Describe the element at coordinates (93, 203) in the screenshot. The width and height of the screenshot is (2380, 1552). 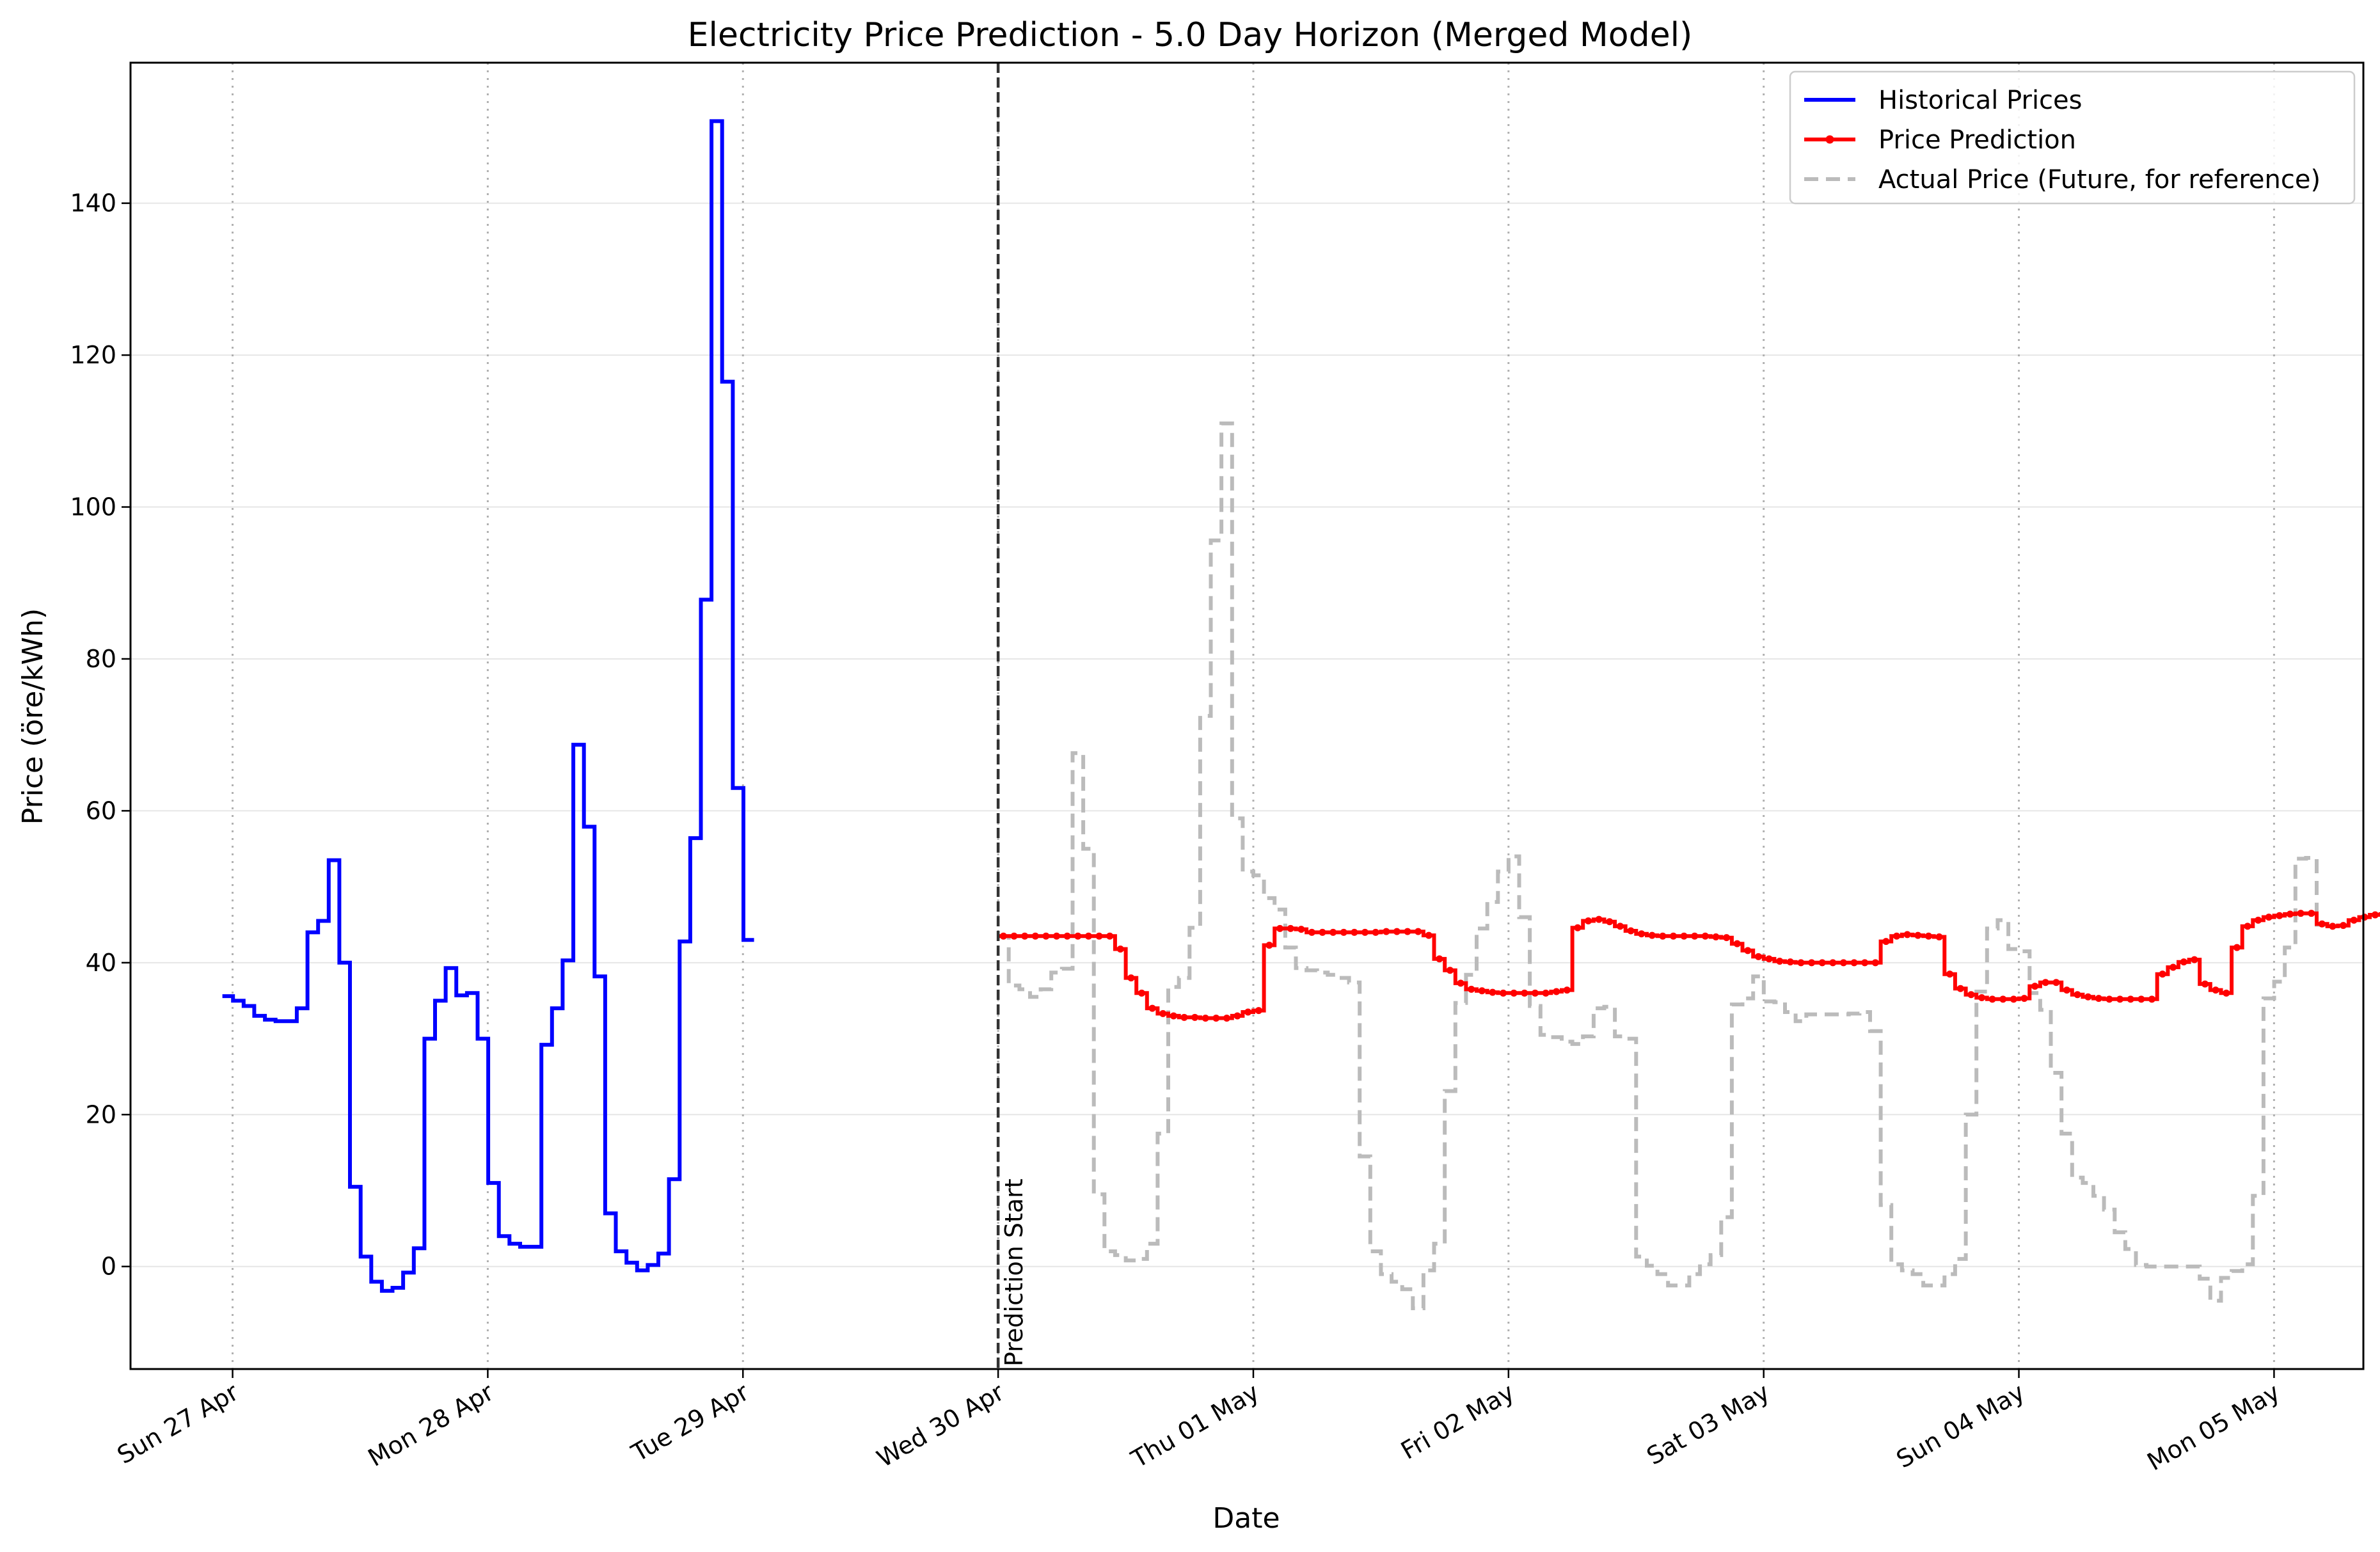
I see `y-tick-label: 140` at that location.